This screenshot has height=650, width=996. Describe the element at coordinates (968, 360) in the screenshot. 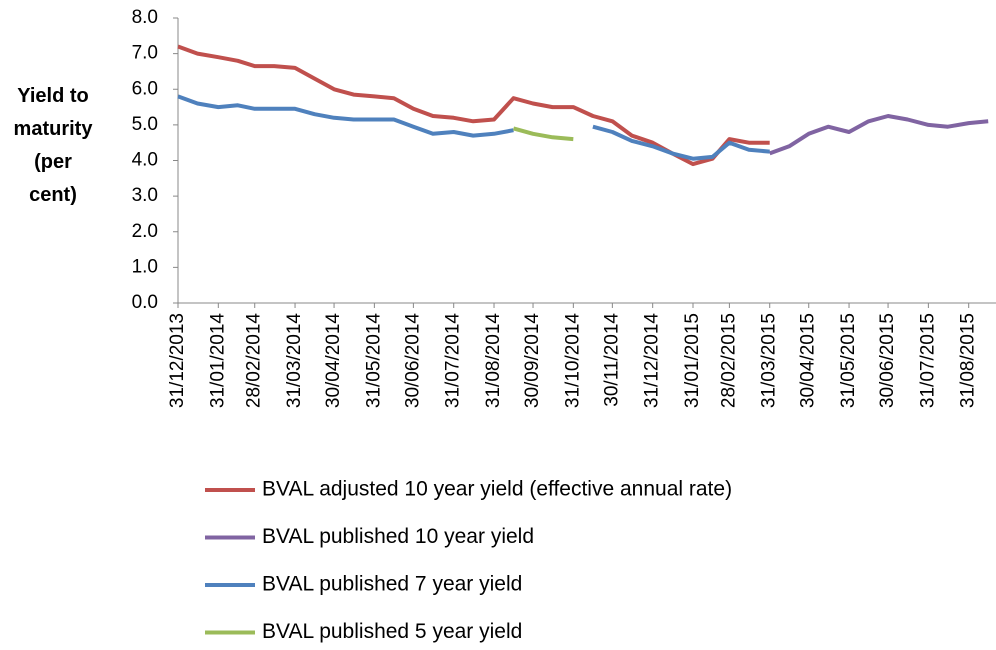

I see `x-tick-label: 31/08/2015` at that location.